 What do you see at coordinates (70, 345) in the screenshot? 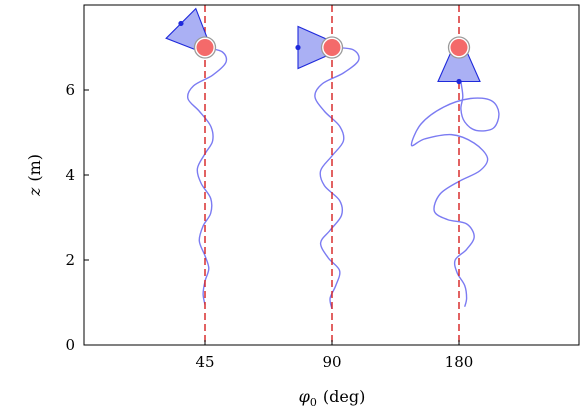
I see `y-tick-label-0: 0` at bounding box center [70, 345].